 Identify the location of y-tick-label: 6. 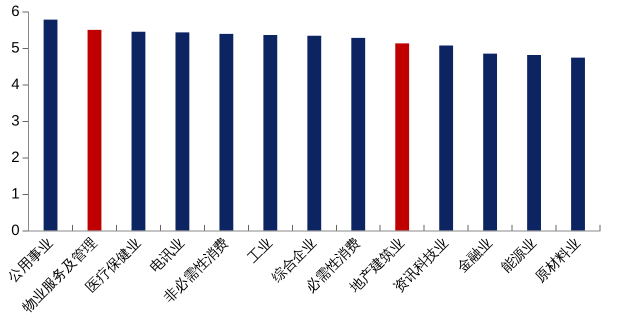
(15, 11).